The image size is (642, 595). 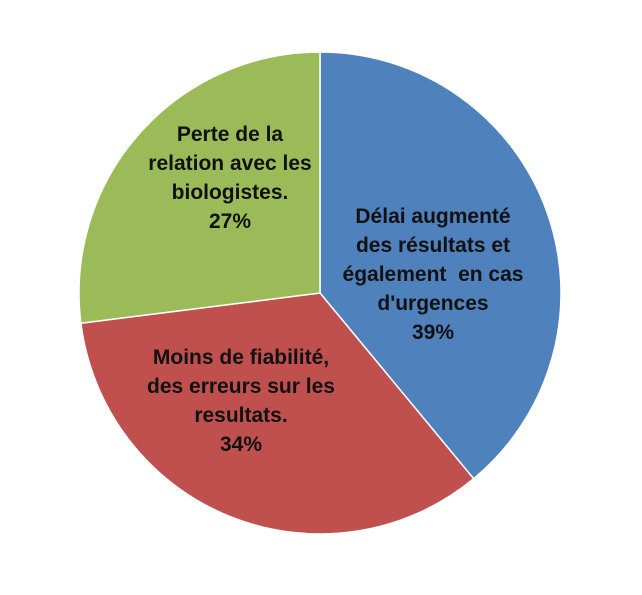 What do you see at coordinates (432, 216) in the screenshot?
I see `slice-label-line: Délai augmenté` at bounding box center [432, 216].